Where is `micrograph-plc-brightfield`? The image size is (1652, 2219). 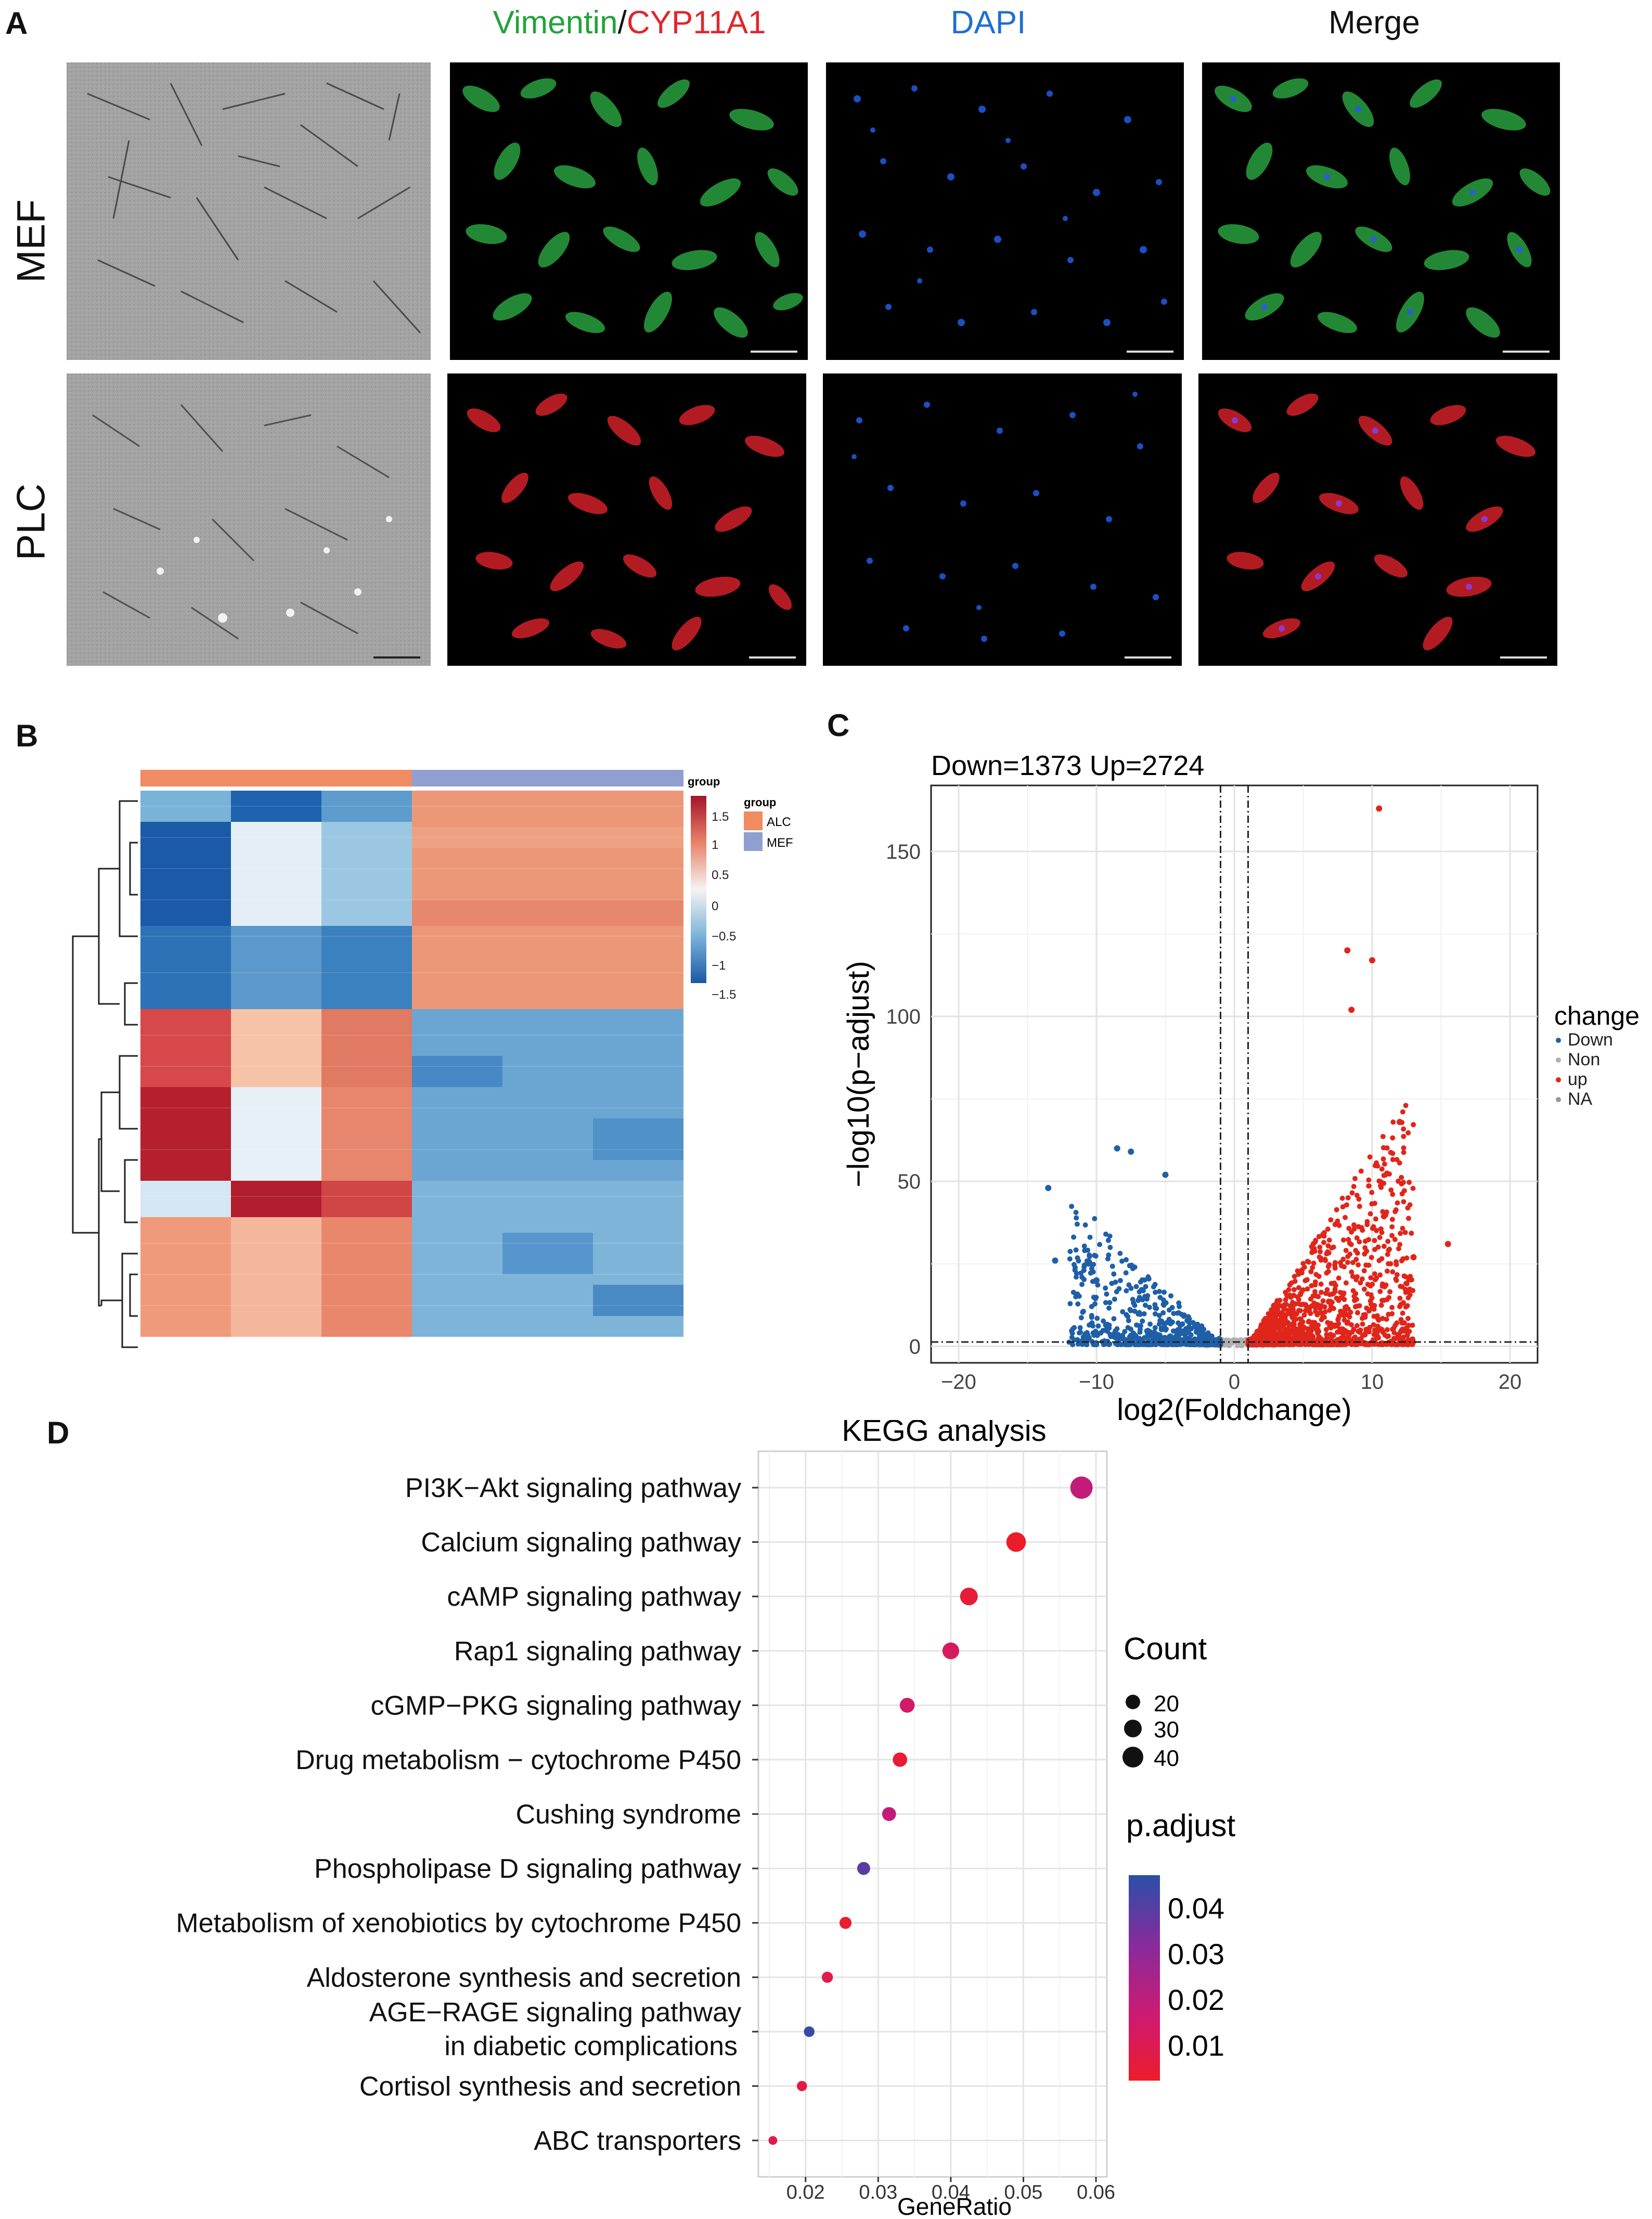
micrograph-plc-brightfield is located at coordinates (249, 519).